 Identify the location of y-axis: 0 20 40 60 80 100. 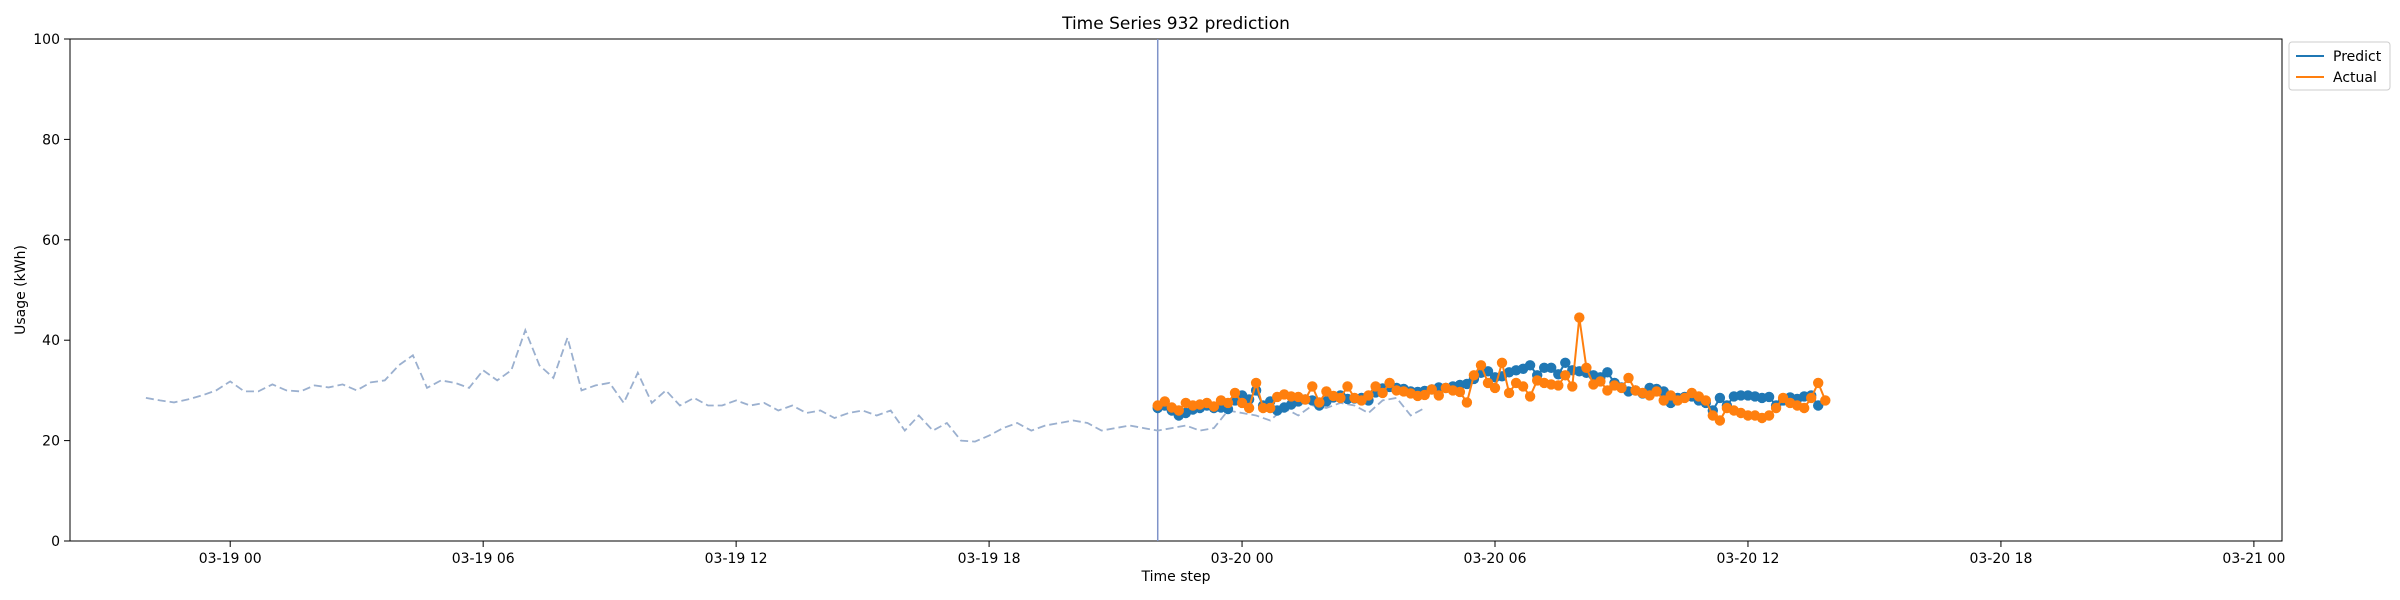
(51, 291).